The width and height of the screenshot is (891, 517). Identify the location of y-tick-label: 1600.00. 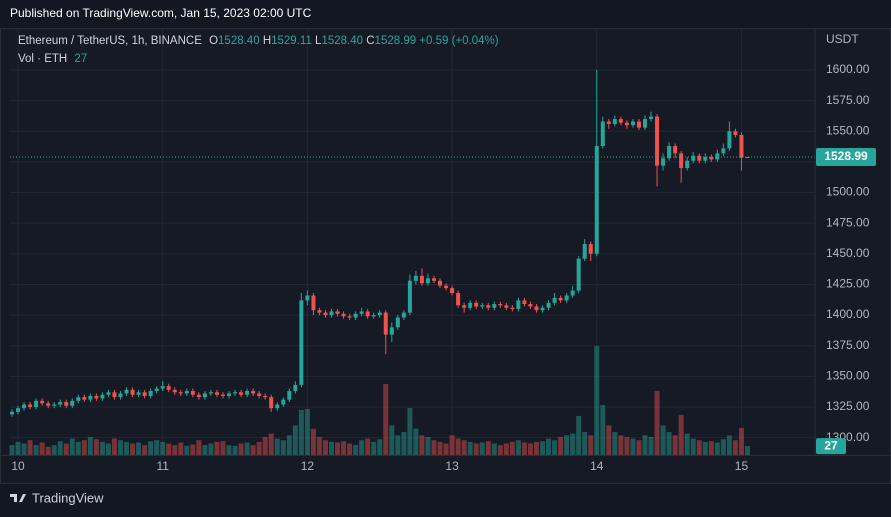
(848, 69).